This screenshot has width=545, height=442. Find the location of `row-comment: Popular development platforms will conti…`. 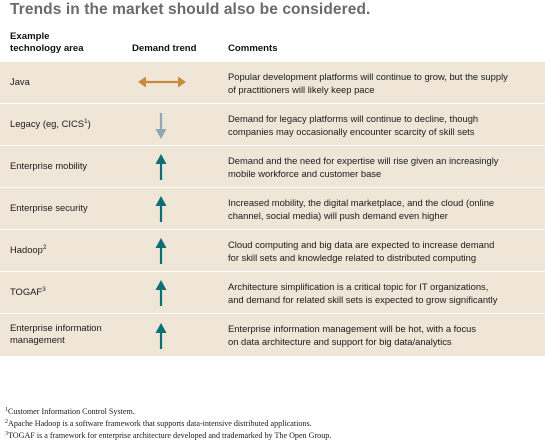

row-comment: Popular development platforms will conti… is located at coordinates (384, 83).